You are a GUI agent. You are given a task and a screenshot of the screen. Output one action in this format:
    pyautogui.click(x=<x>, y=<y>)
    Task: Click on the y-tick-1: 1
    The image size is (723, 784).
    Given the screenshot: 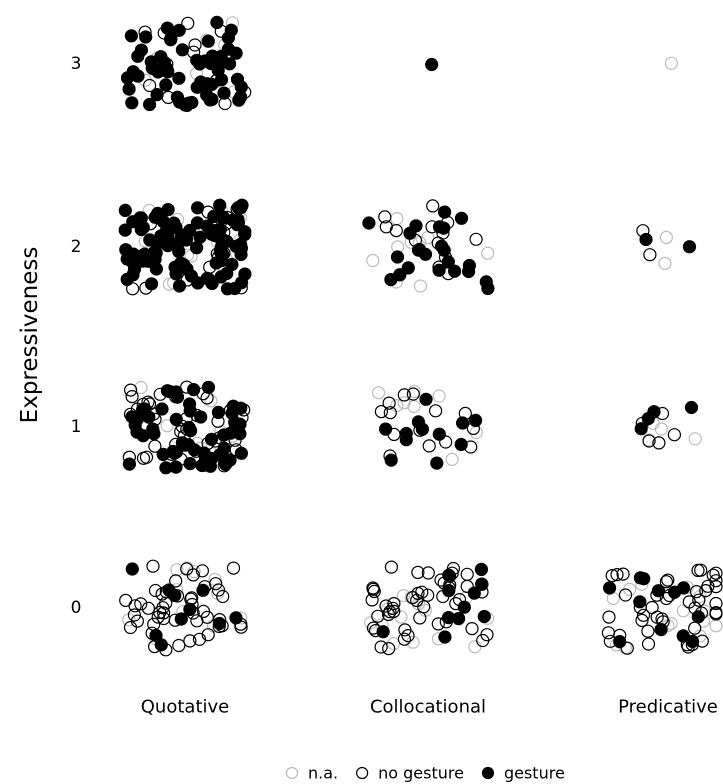 What is the action you would take?
    pyautogui.click(x=76, y=427)
    